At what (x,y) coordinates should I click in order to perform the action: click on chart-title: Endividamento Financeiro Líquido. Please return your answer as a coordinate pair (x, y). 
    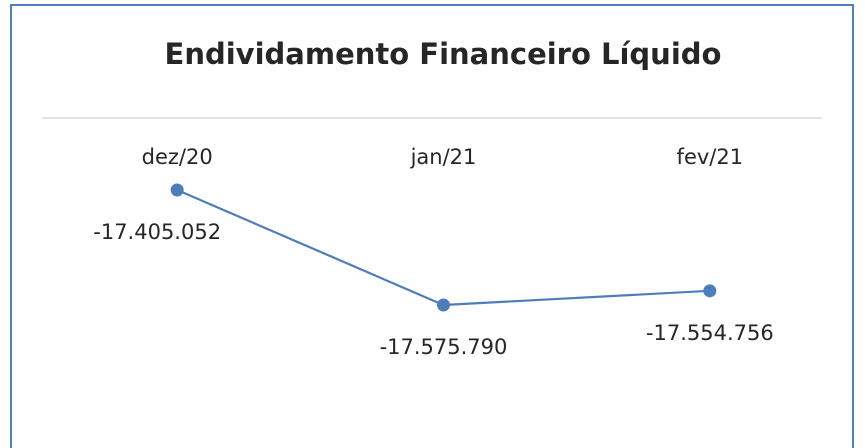
    Looking at the image, I should click on (443, 54).